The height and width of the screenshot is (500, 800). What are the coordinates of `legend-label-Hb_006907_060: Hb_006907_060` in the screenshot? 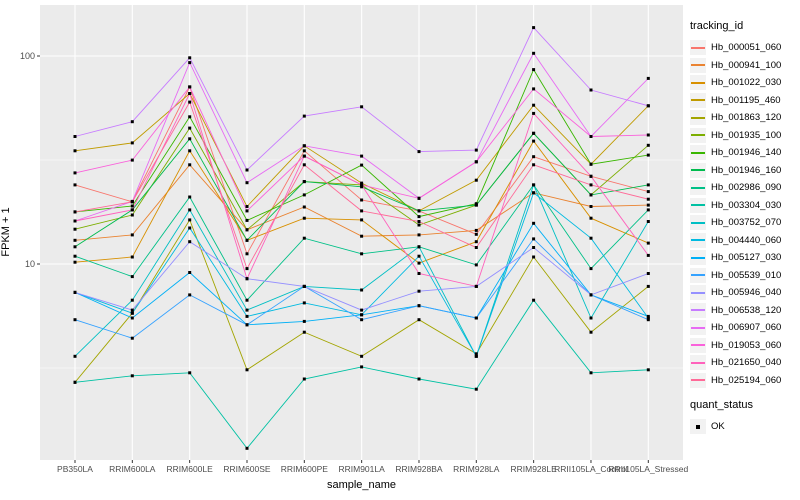 It's located at (746, 328).